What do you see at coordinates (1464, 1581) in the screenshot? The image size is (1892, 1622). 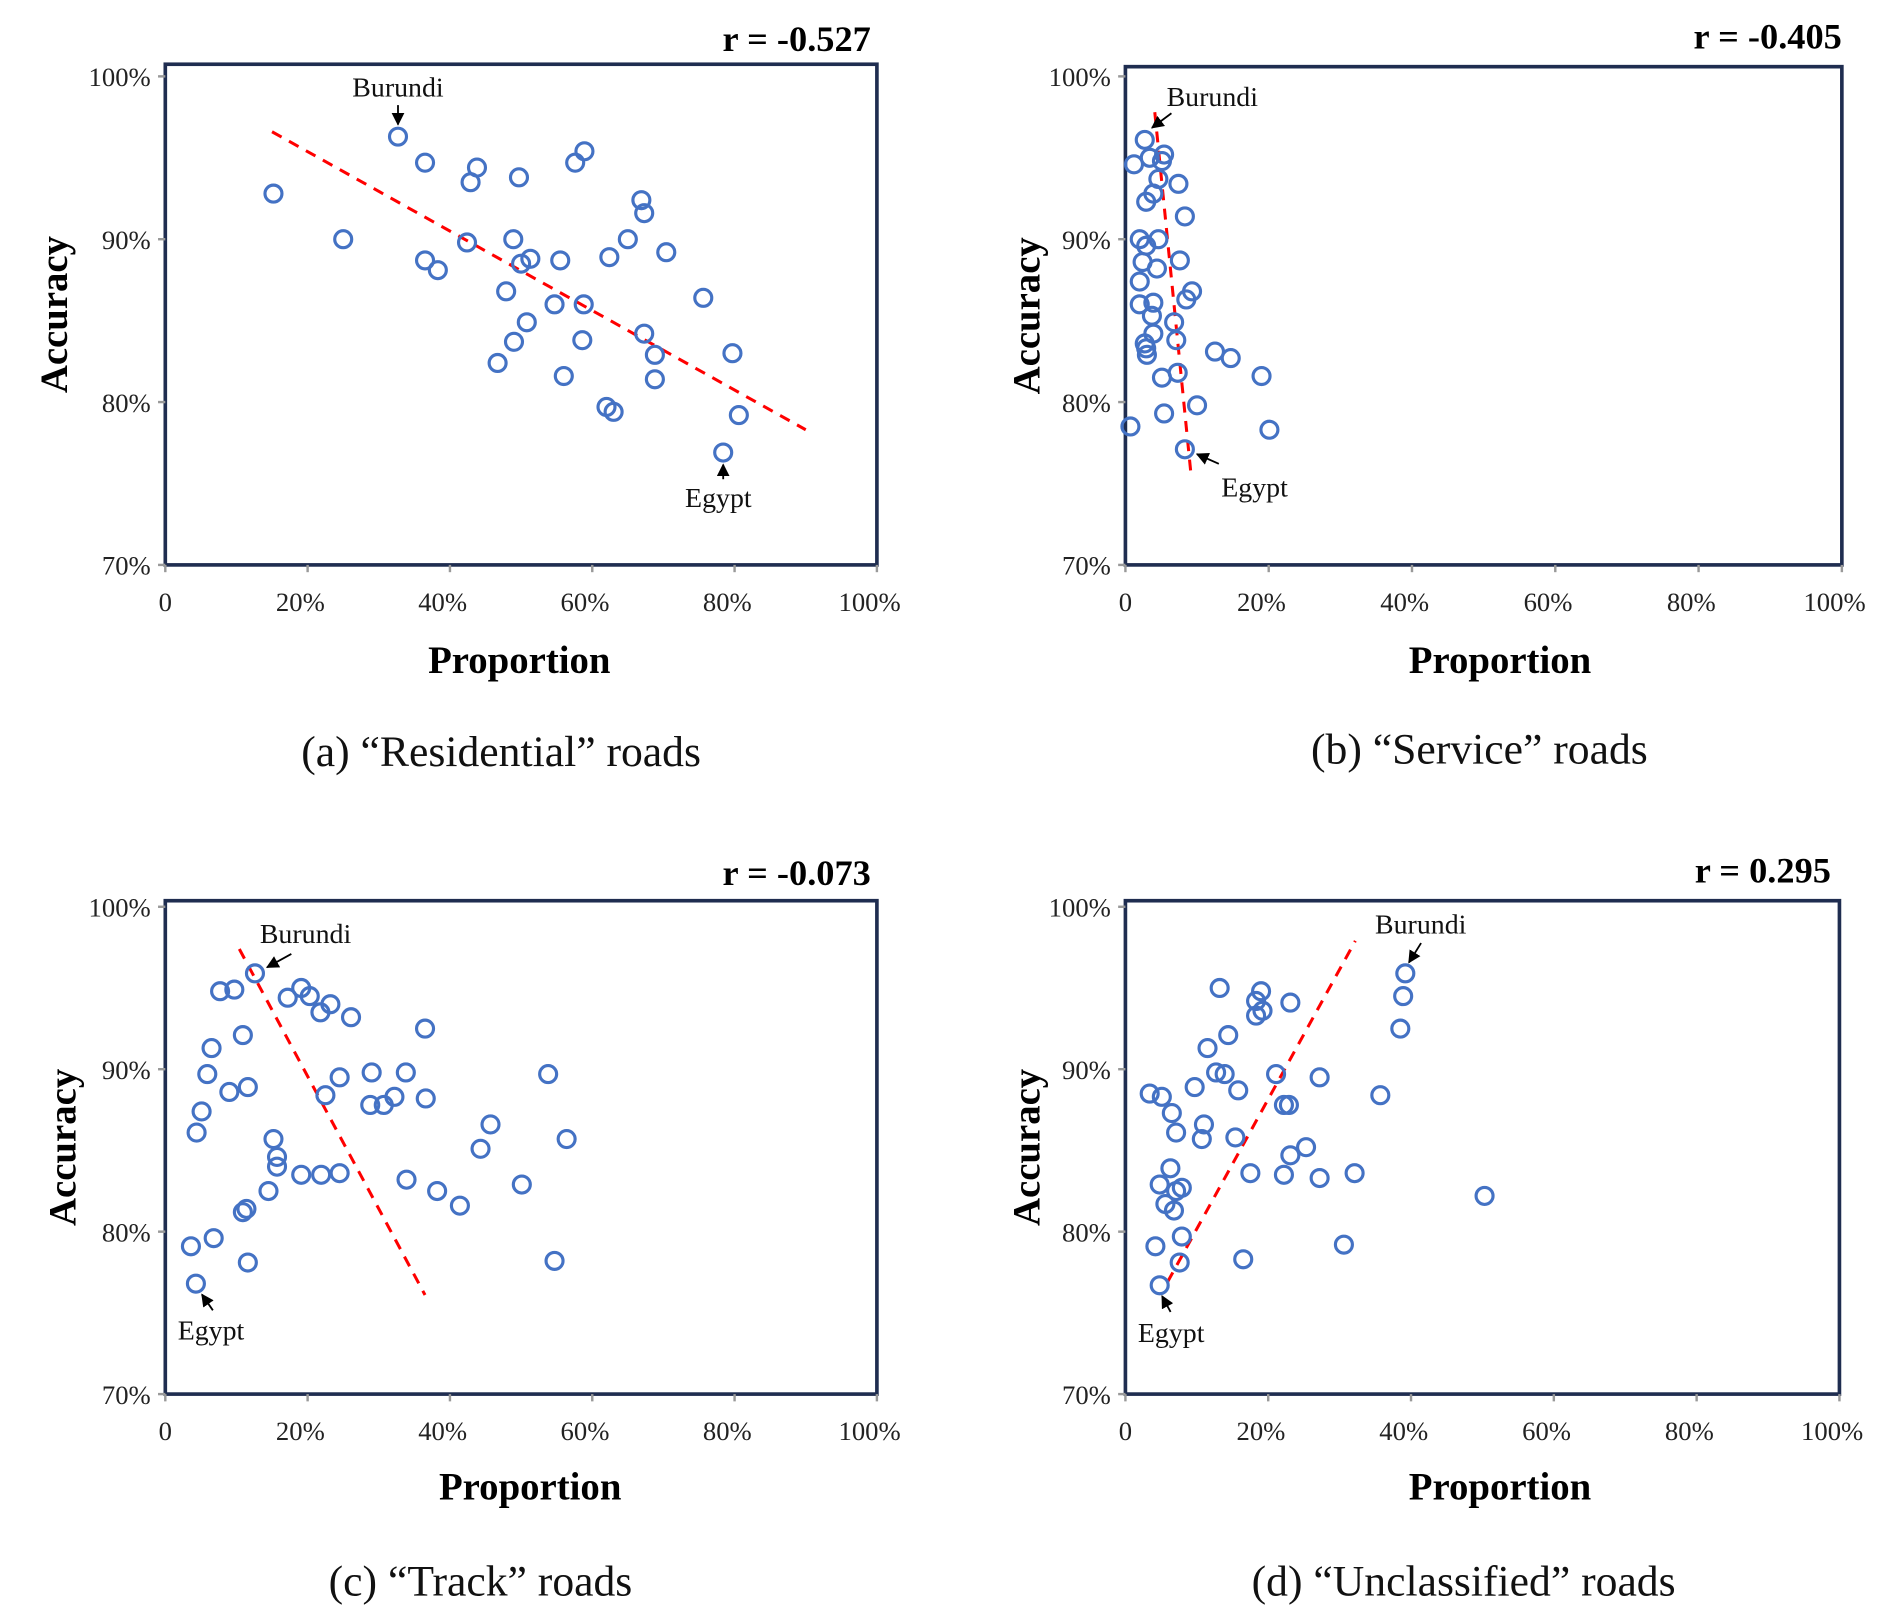 I see `panel-caption: (d) “Unclassified” roads` at bounding box center [1464, 1581].